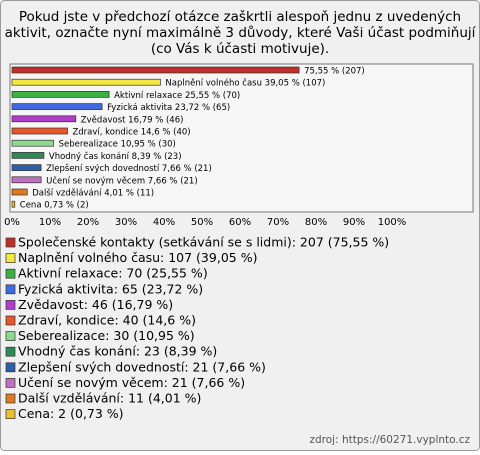 The height and width of the screenshot is (455, 480). I want to click on legend-label: Zdraví, kondice: 40 (14,6 %), so click(107, 320).